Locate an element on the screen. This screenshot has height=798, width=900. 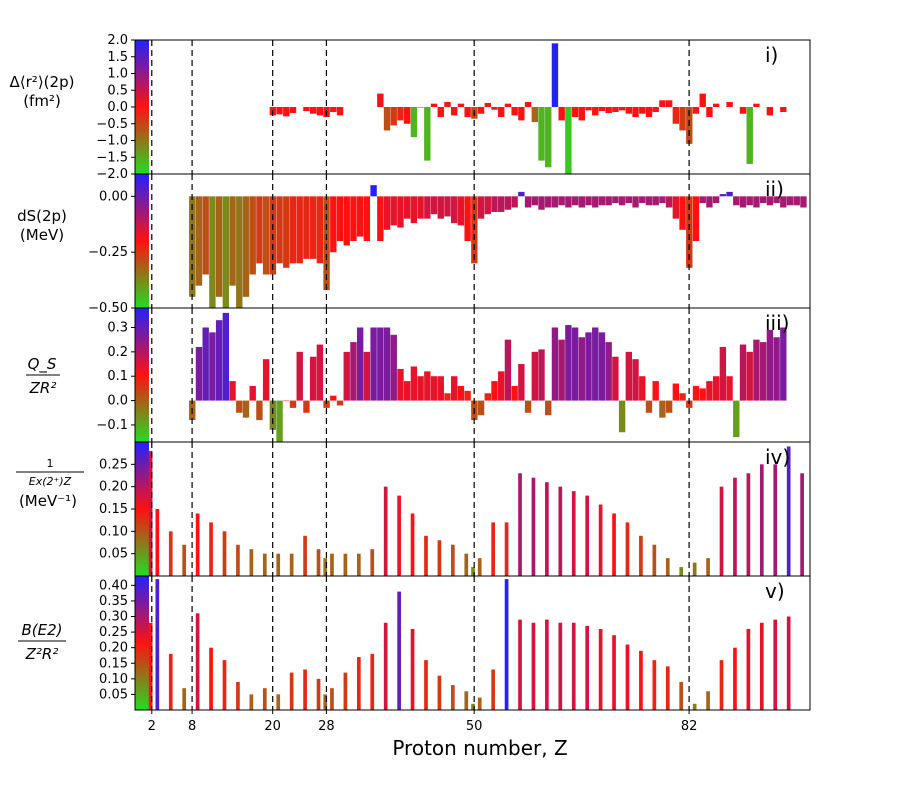
bars-i is located at coordinates (461, 107).